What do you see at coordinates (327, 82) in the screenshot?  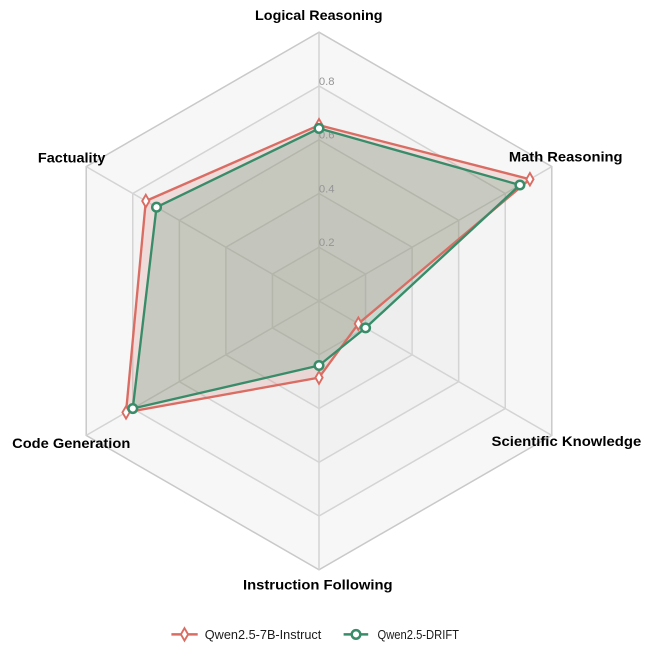 I see `svg-text: 0.8` at bounding box center [327, 82].